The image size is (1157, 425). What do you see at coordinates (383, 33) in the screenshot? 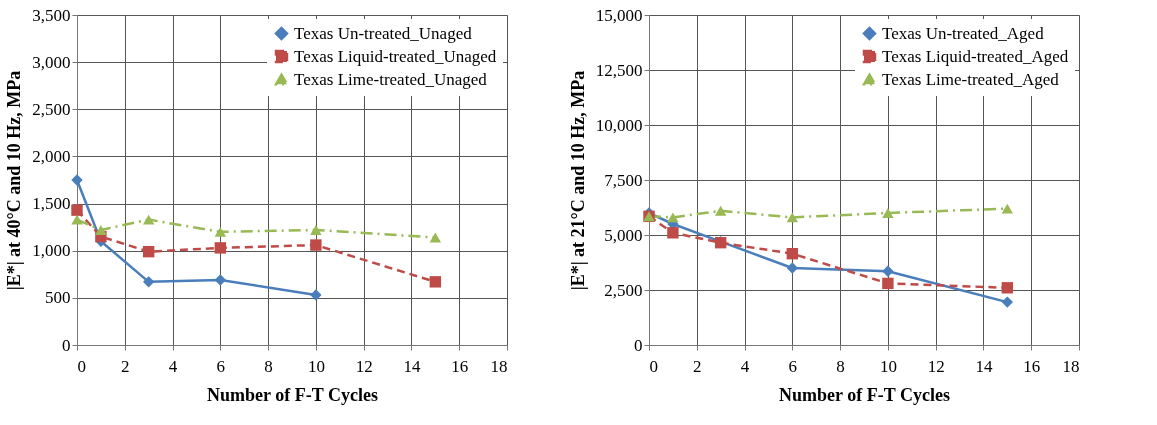
I see `legend-label: Texas Un-treated_Unaged` at bounding box center [383, 33].